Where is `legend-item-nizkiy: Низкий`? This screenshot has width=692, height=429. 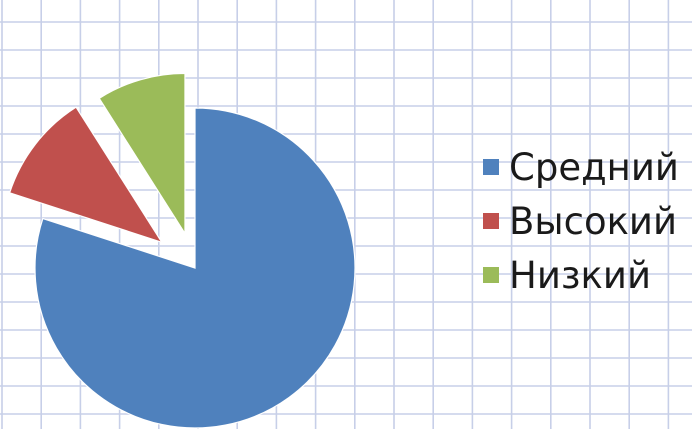
legend-item-nizkiy: Низкий is located at coordinates (581, 275).